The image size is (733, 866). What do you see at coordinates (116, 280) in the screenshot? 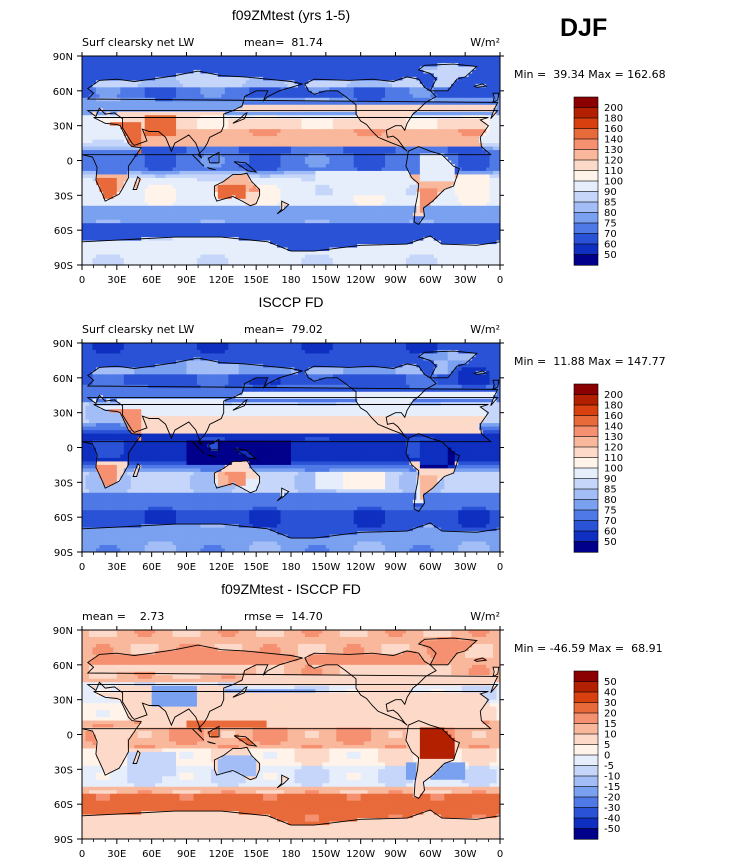
I see `x-tick-label: 30E` at bounding box center [116, 280].